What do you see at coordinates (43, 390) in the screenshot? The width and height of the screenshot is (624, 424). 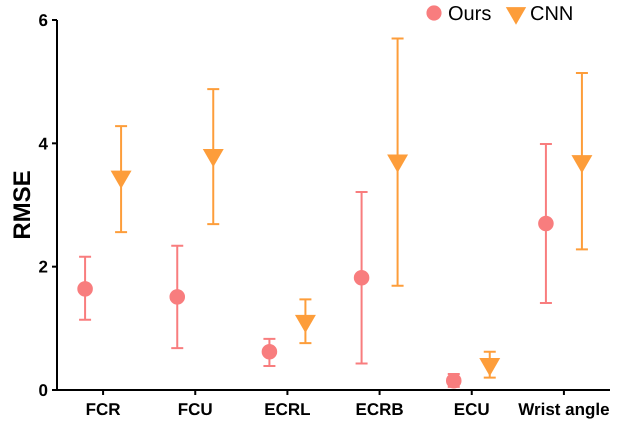 I see `y-tick-label: 0` at bounding box center [43, 390].